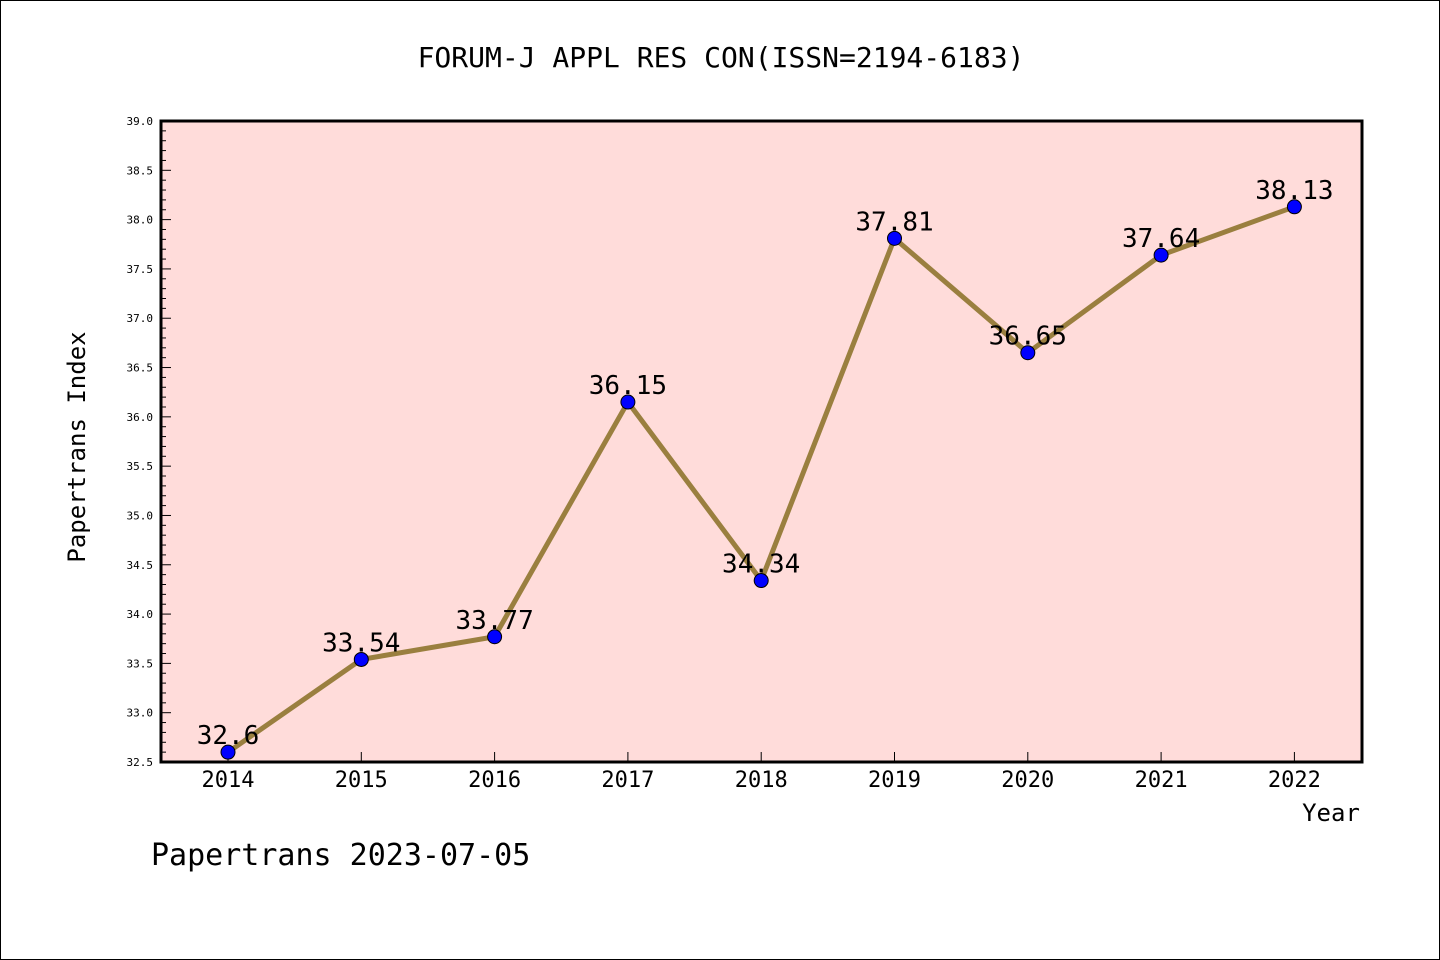  Describe the element at coordinates (140, 318) in the screenshot. I see `y-tick-label: 37.0` at that location.